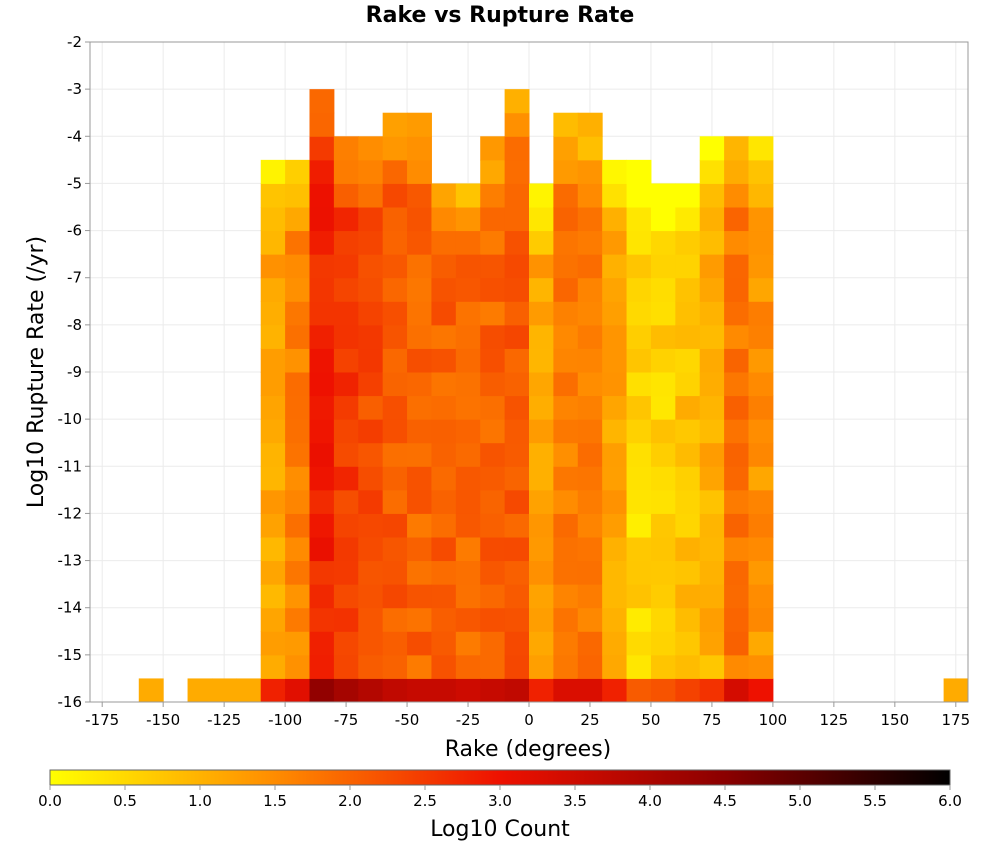 The height and width of the screenshot is (850, 1000). What do you see at coordinates (350, 801) in the screenshot?
I see `colorbar-tick-label: 2.0` at bounding box center [350, 801].